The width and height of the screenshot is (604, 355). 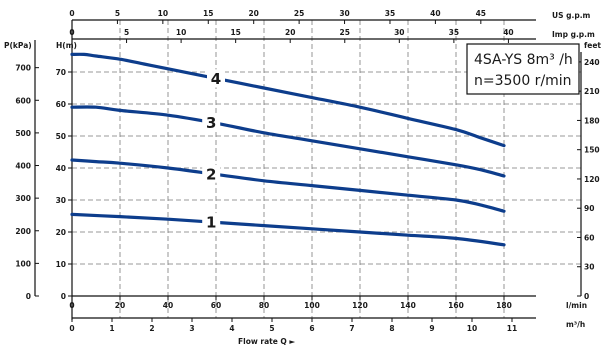 What do you see at coordinates (592, 150) in the screenshot?
I see `feet-tick-label: 150` at bounding box center [592, 150].